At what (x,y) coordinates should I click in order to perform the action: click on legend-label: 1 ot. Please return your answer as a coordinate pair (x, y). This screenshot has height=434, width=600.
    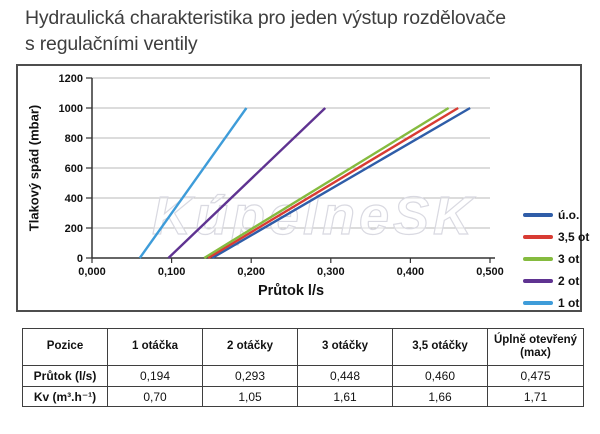
    Looking at the image, I should click on (569, 303).